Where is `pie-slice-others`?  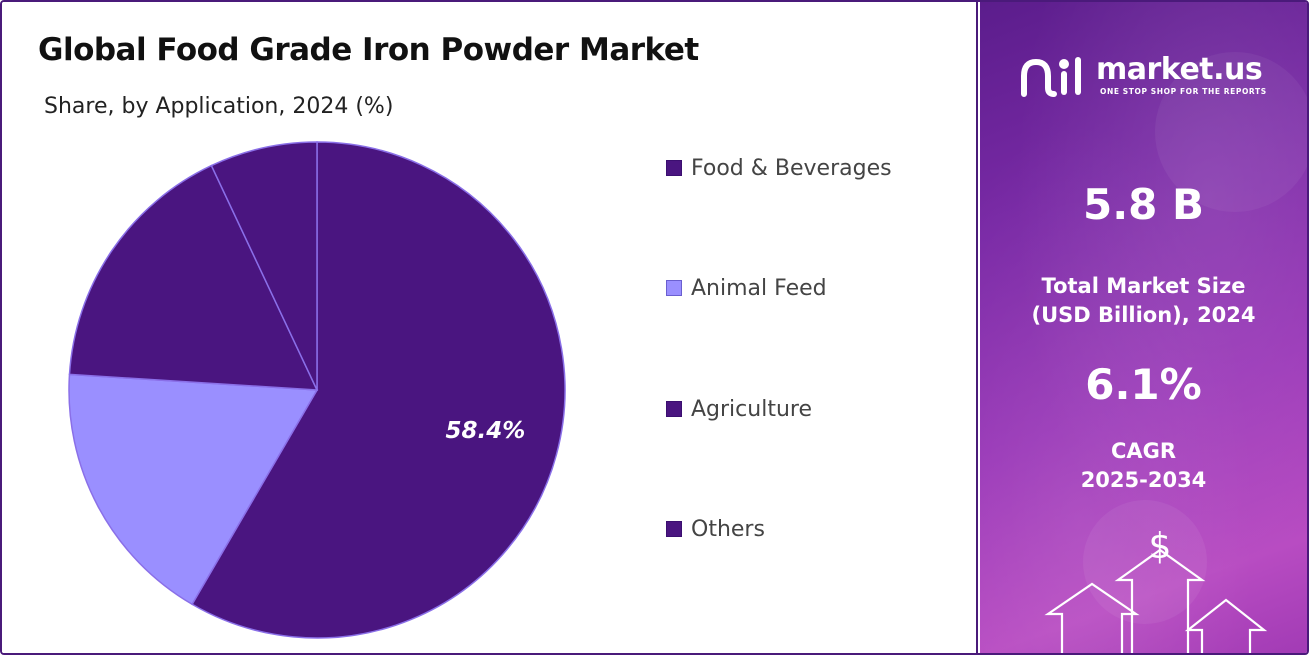
pie-slice-others is located at coordinates (264, 266).